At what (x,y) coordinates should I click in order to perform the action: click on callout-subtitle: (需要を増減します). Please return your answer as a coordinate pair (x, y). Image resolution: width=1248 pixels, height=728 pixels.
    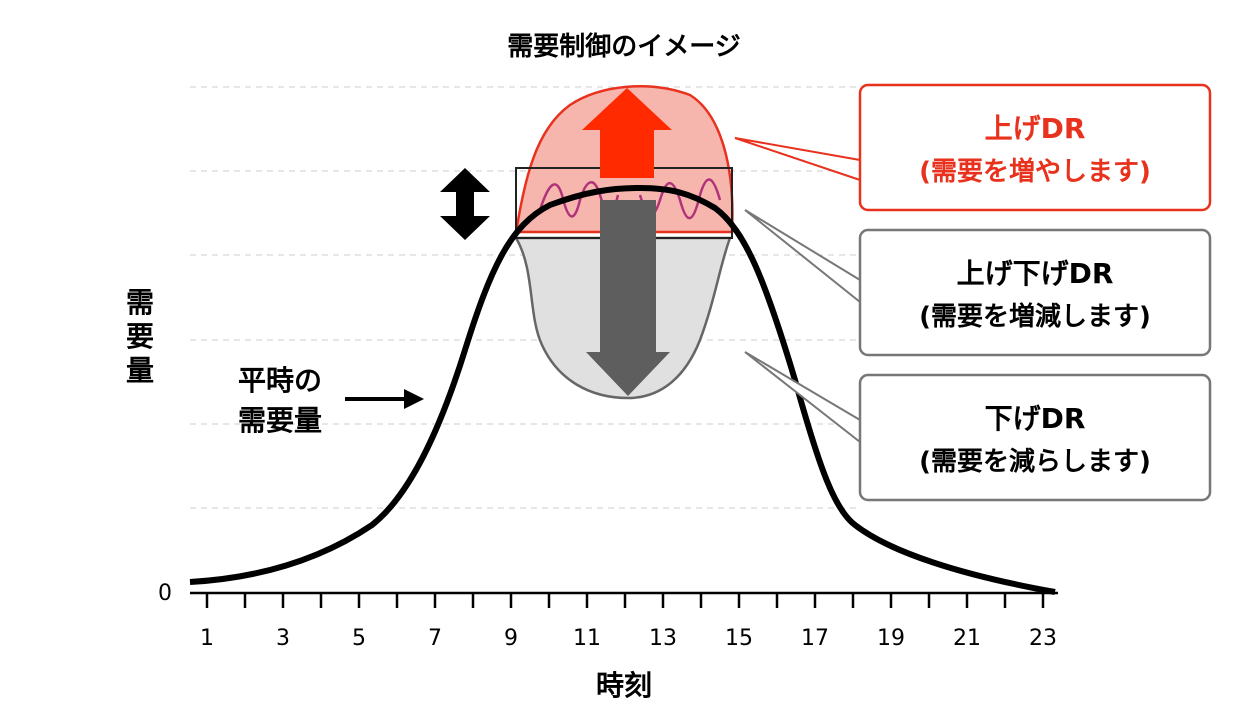
    Looking at the image, I should click on (1035, 317).